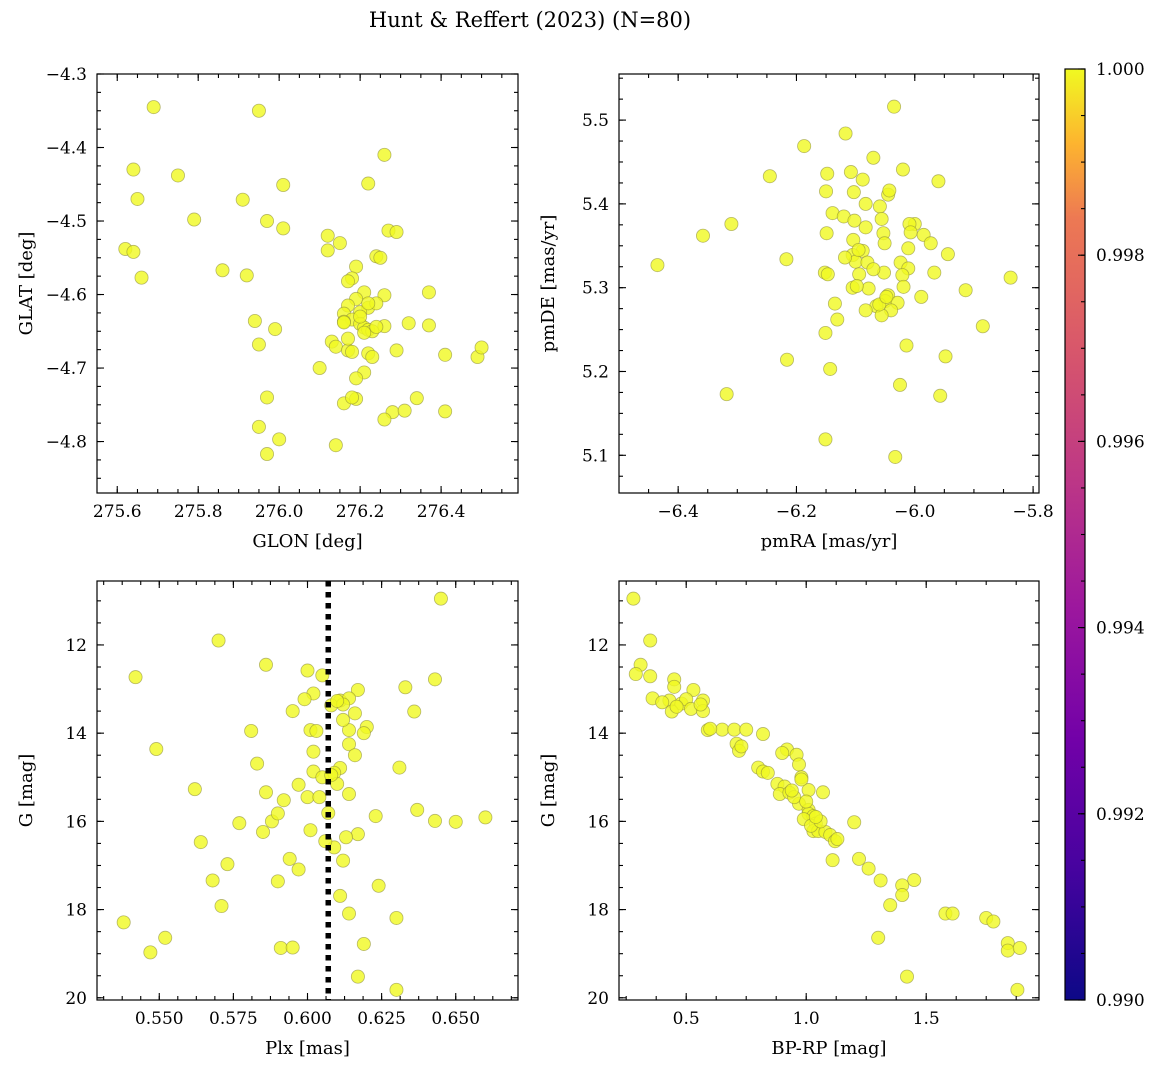 The width and height of the screenshot is (1161, 1068). Describe the element at coordinates (381, 1019) in the screenshot. I see `x-tick-label: 0.625` at that location.